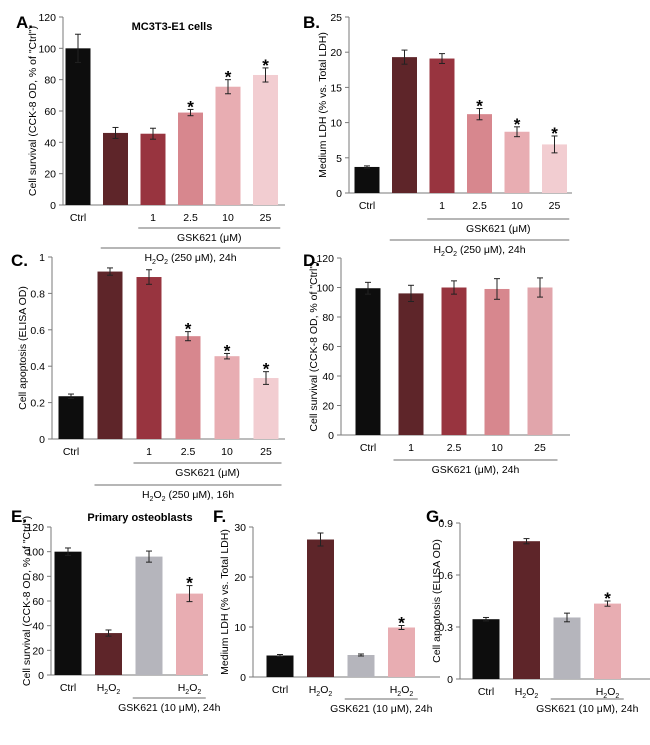 Image resolution: width=650 pixels, height=745 pixels. I want to click on y-tick-label: 25, so click(336, 18).